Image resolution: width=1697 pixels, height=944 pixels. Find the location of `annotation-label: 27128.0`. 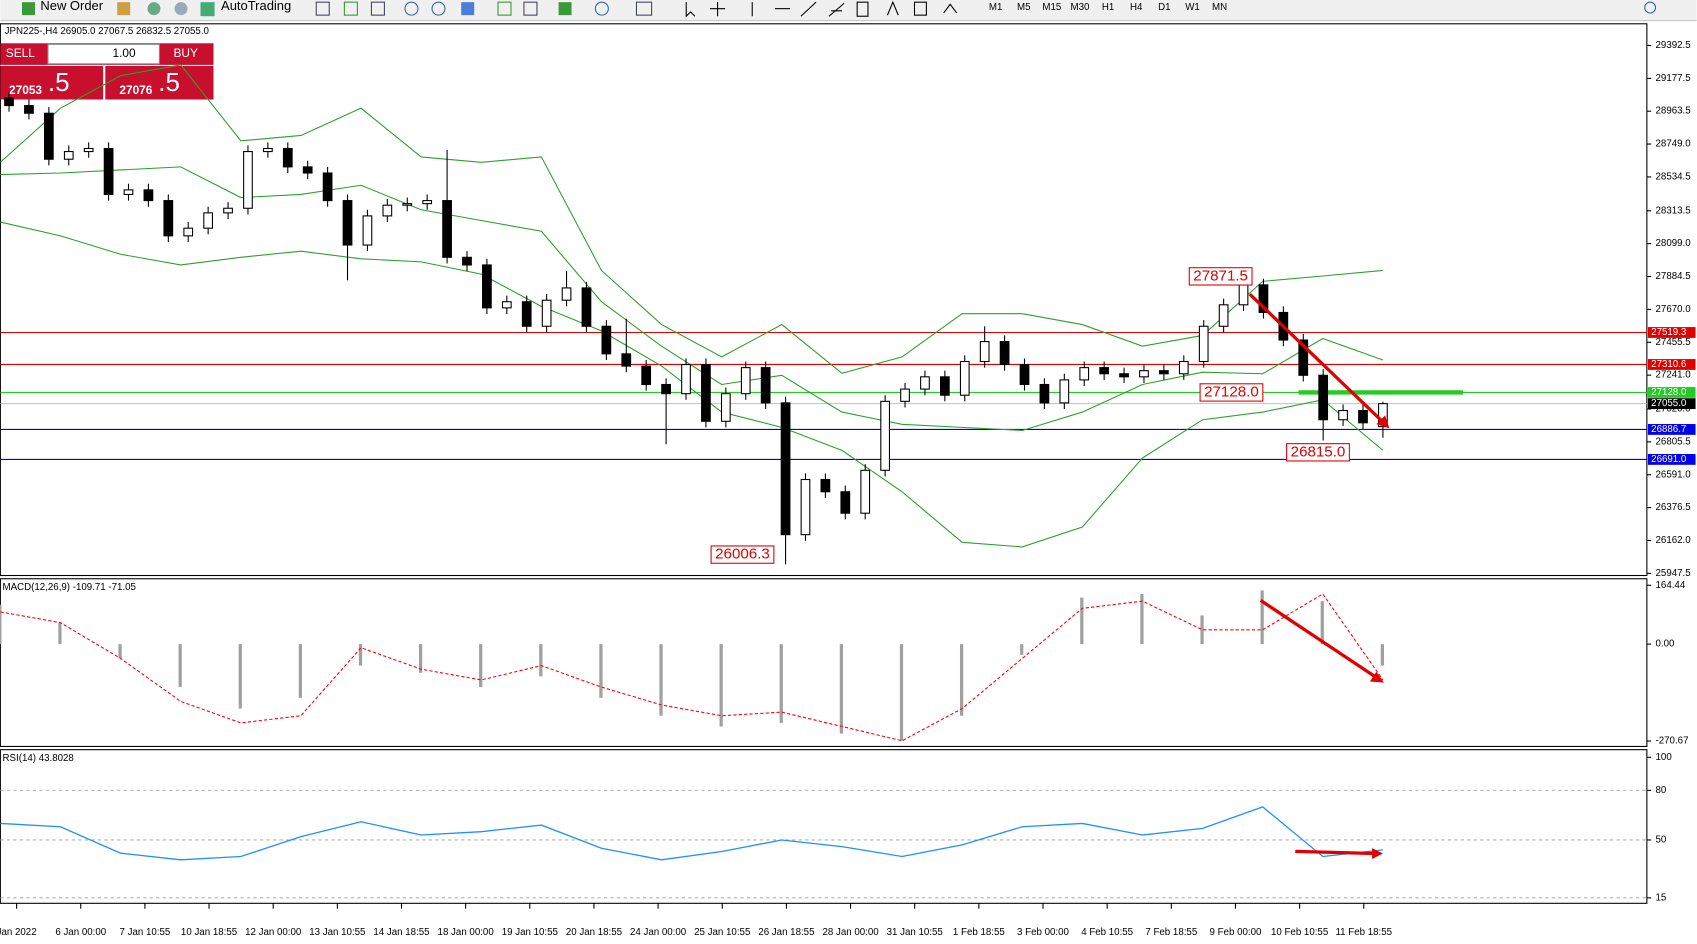

annotation-label: 27128.0 is located at coordinates (1231, 391).